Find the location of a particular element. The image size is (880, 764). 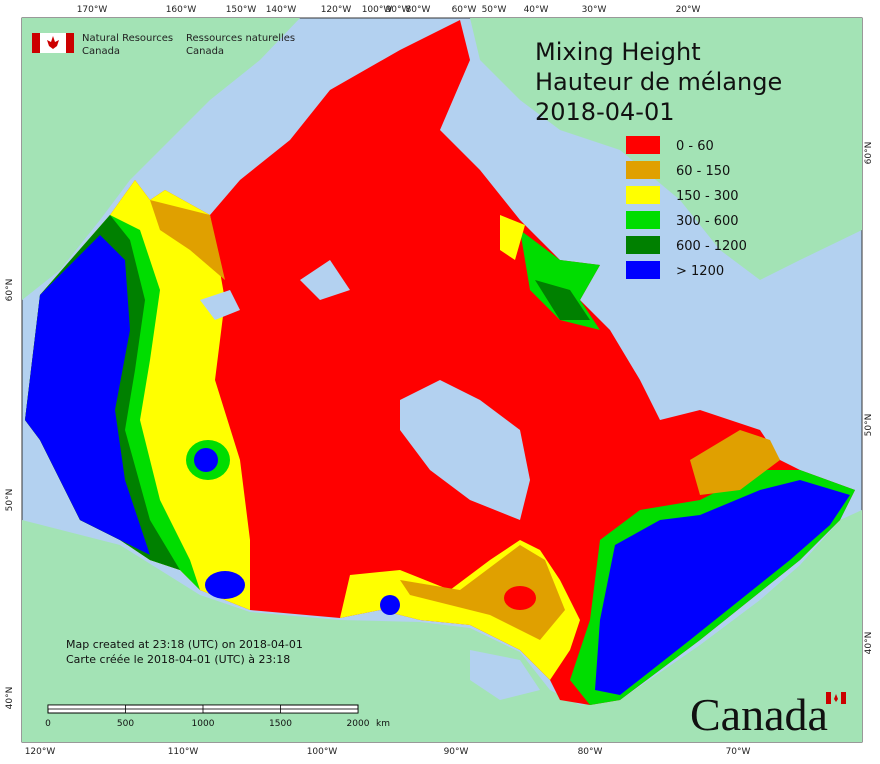

longitude-label: 140°W is located at coordinates (281, 10).